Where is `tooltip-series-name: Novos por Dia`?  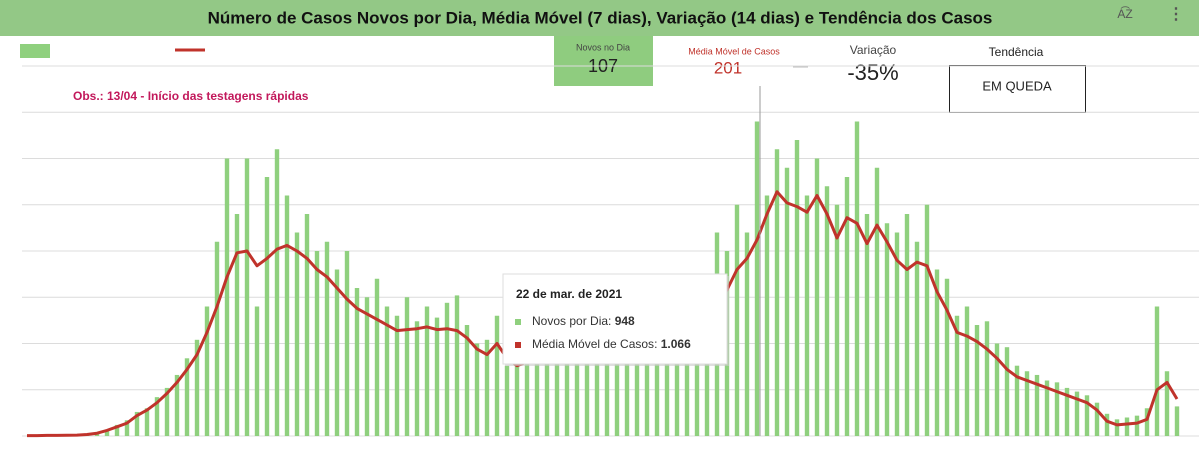 tooltip-series-name: Novos por Dia is located at coordinates (570, 321).